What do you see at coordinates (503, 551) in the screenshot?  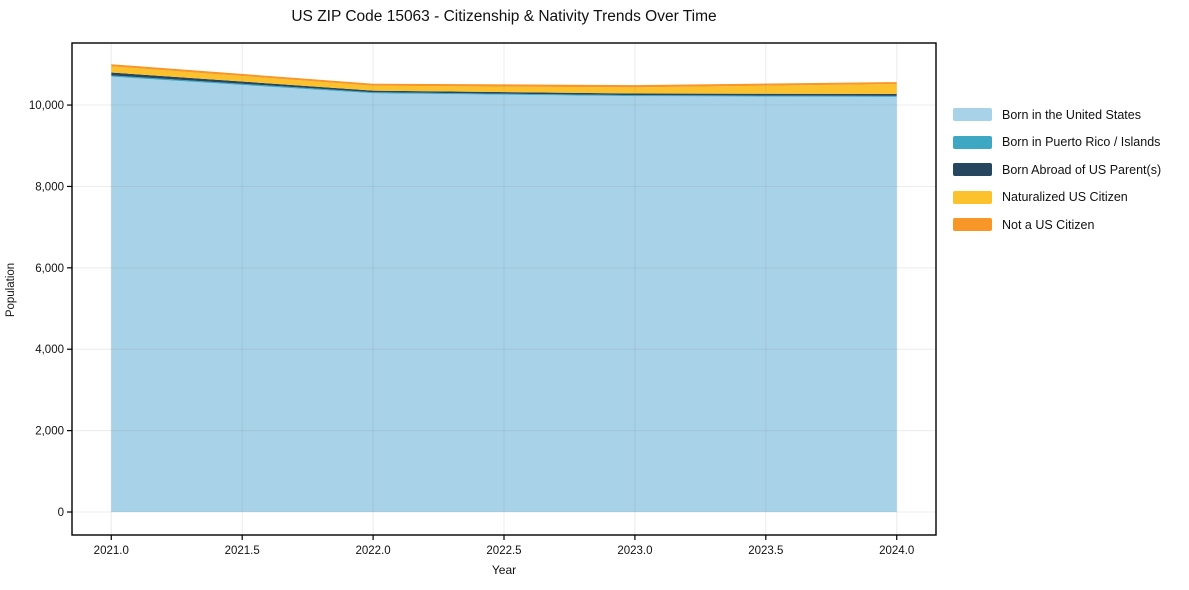 I see `x-tick-label: 2022.5` at bounding box center [503, 551].